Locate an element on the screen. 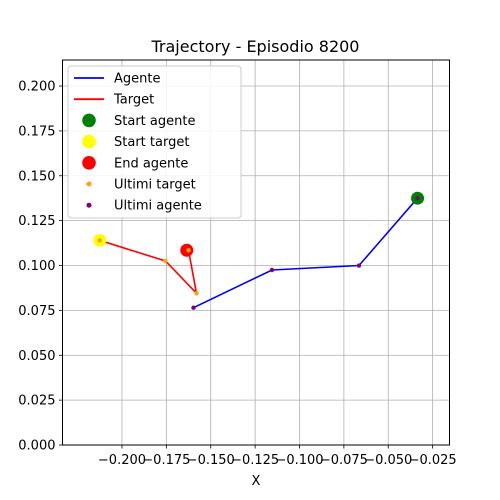 Image resolution: width=500 pixels, height=500 pixels. x-tick-label: −0.050 is located at coordinates (388, 460).